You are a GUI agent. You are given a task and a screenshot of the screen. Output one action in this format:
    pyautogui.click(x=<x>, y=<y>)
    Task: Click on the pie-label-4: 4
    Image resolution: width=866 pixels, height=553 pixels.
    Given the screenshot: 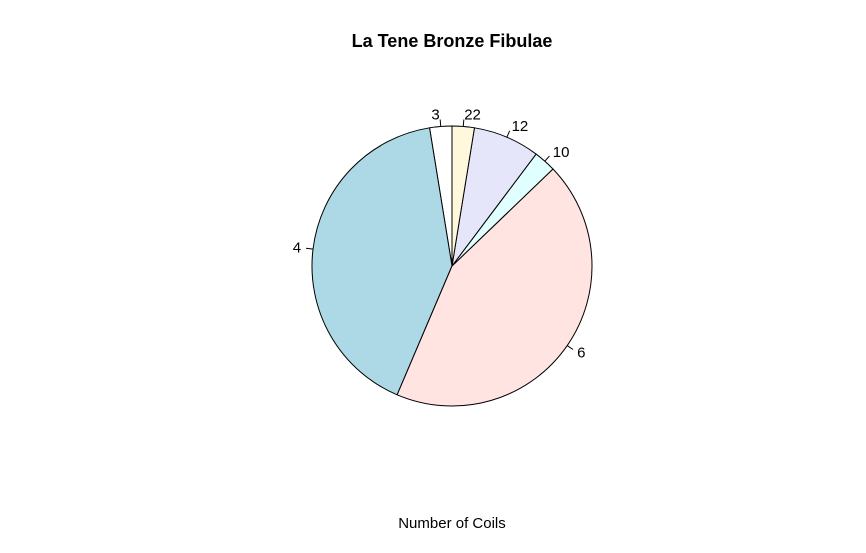 What is the action you would take?
    pyautogui.click(x=297, y=248)
    